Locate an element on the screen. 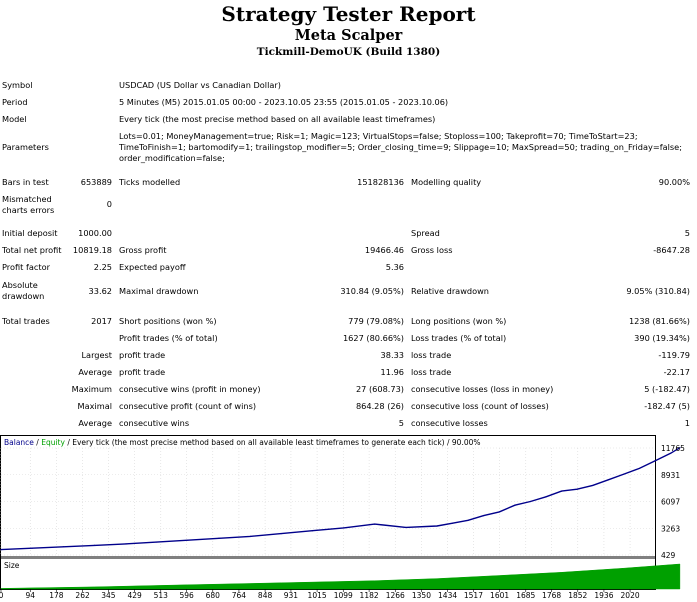 This screenshot has width=697, height=602. x-tick-label: 1266 is located at coordinates (395, 595).